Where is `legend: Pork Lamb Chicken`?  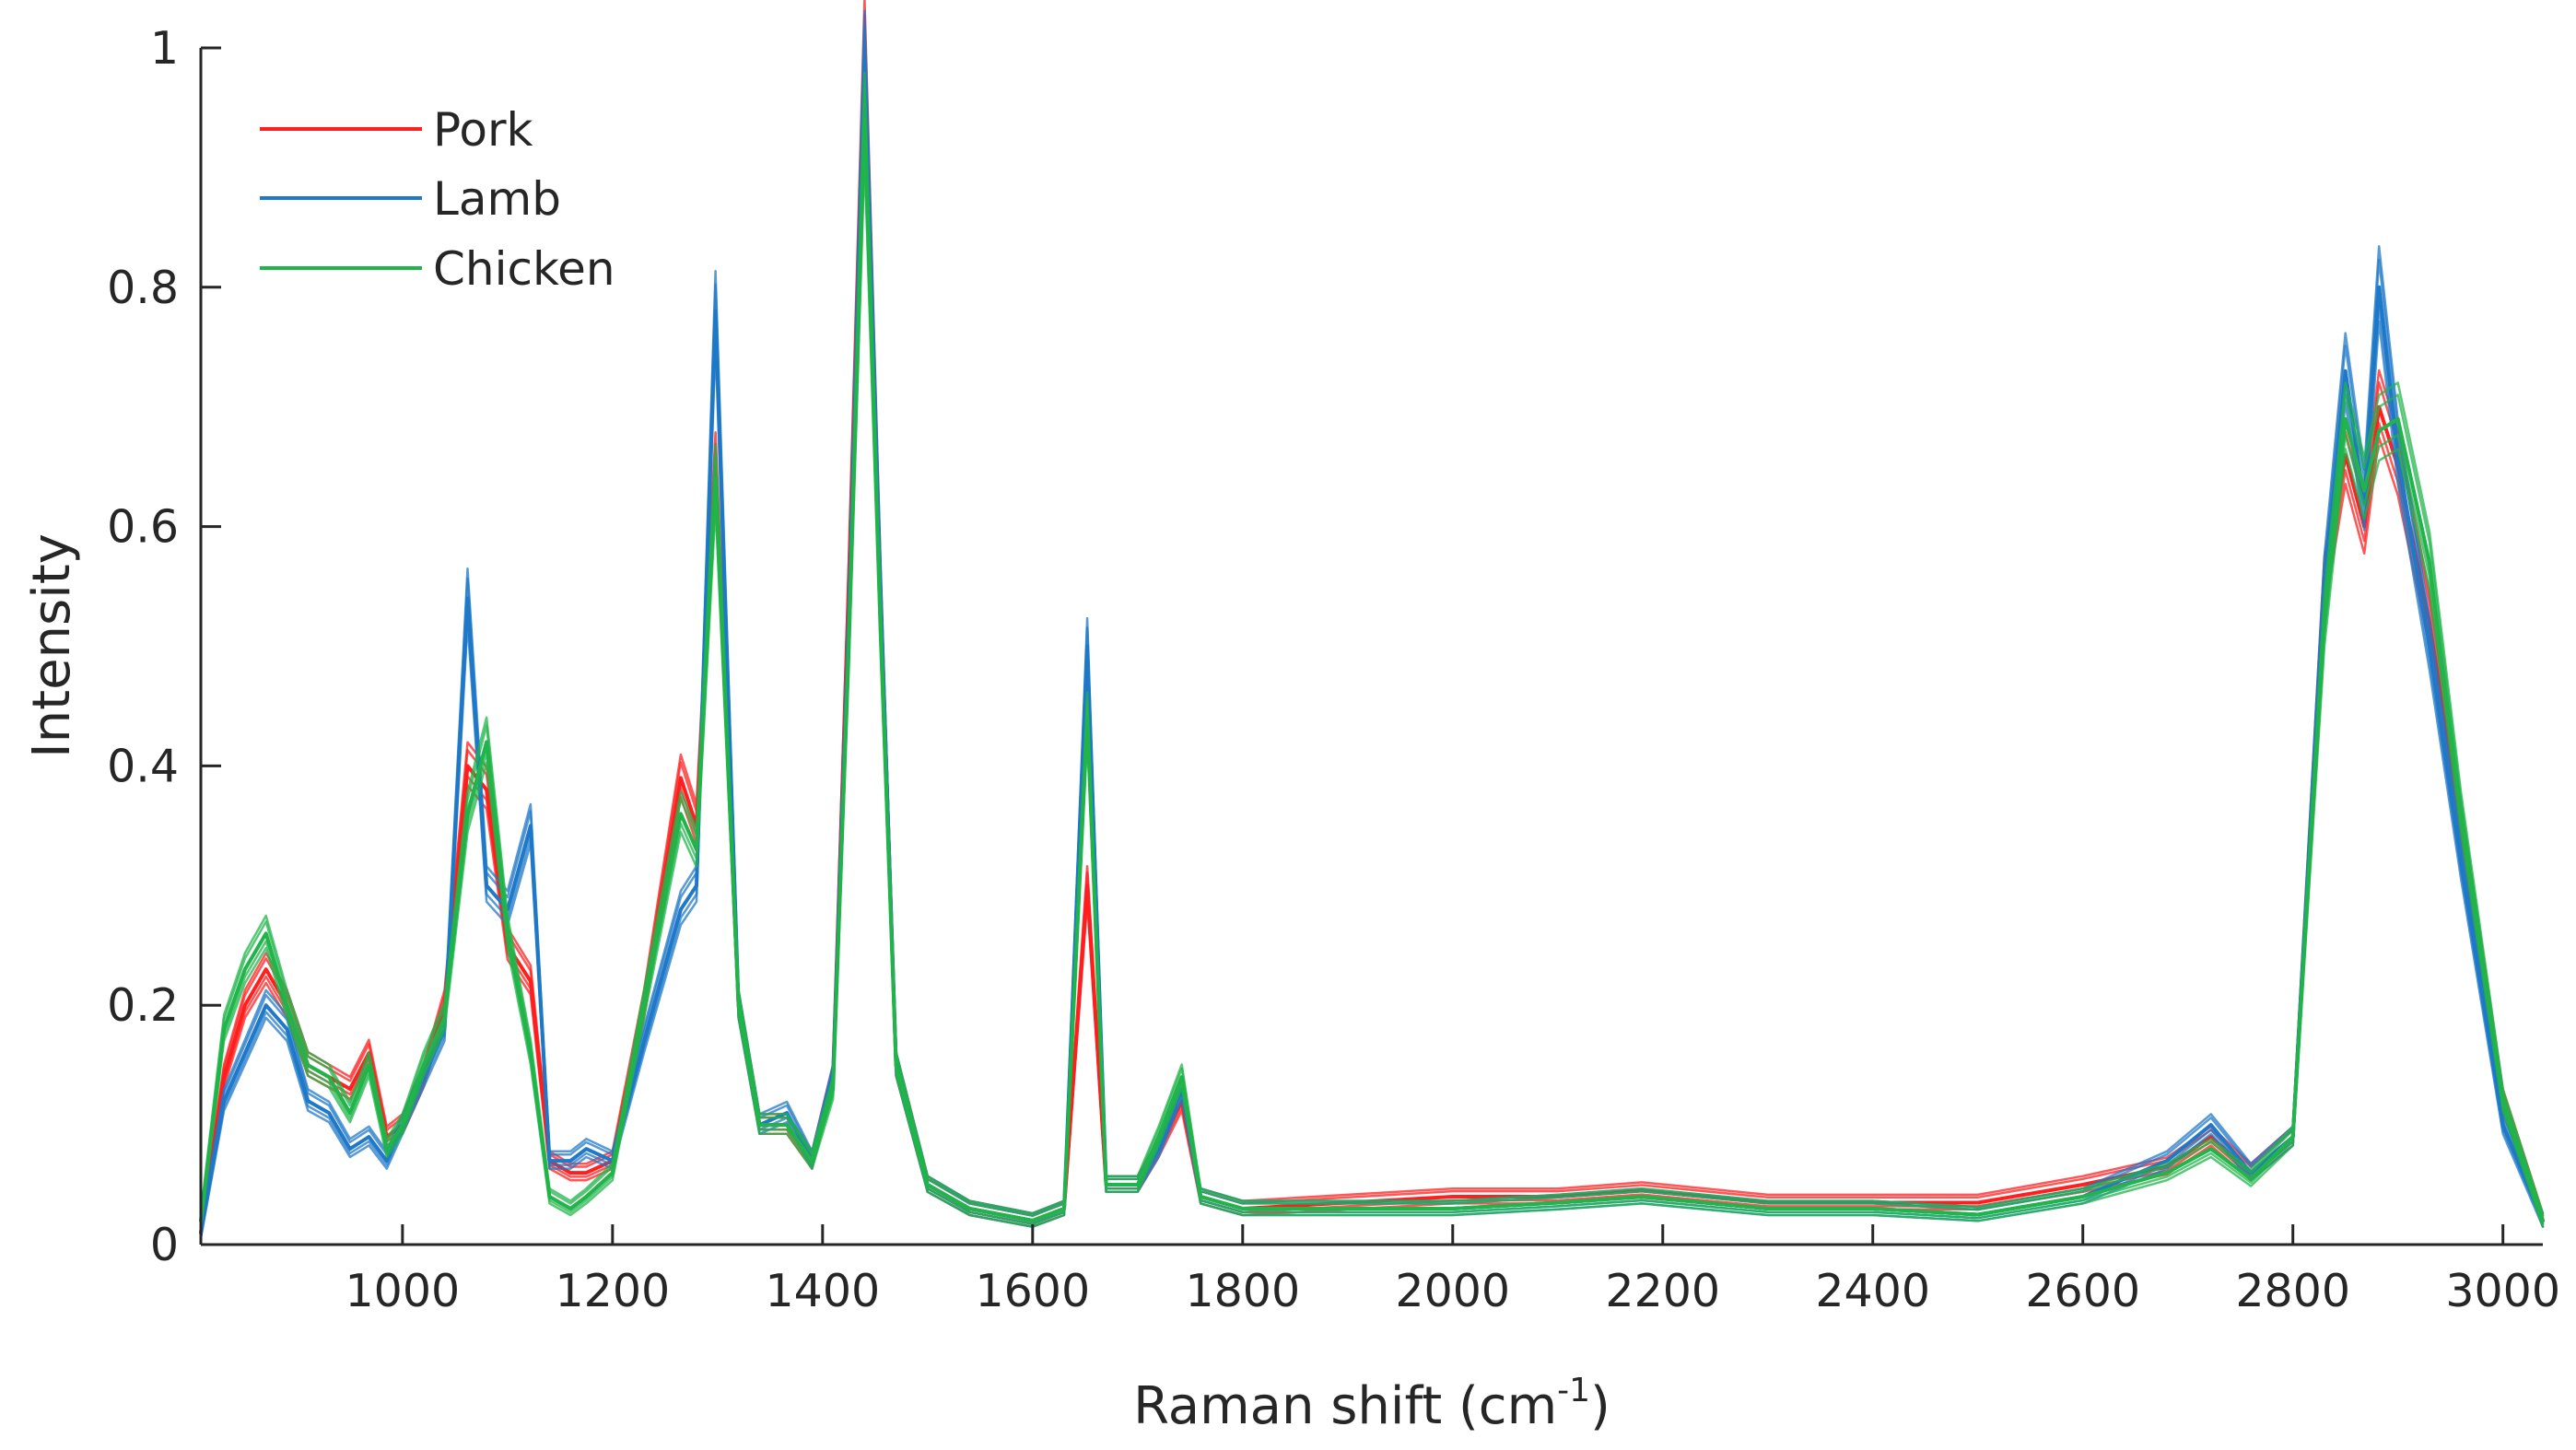 legend: Pork Lamb Chicken is located at coordinates (437, 199).